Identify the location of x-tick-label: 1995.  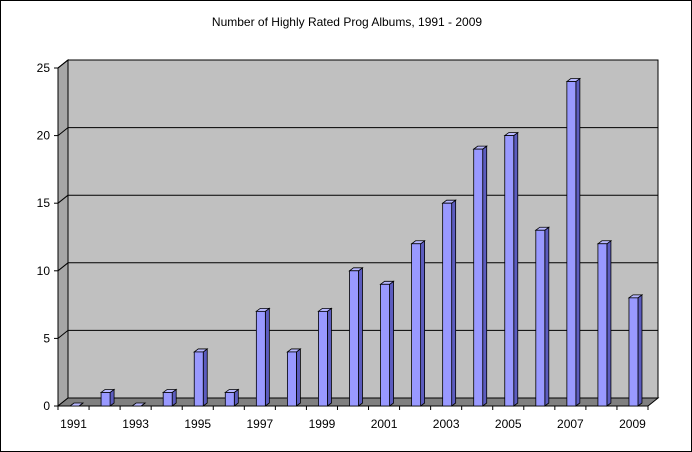
(197, 424).